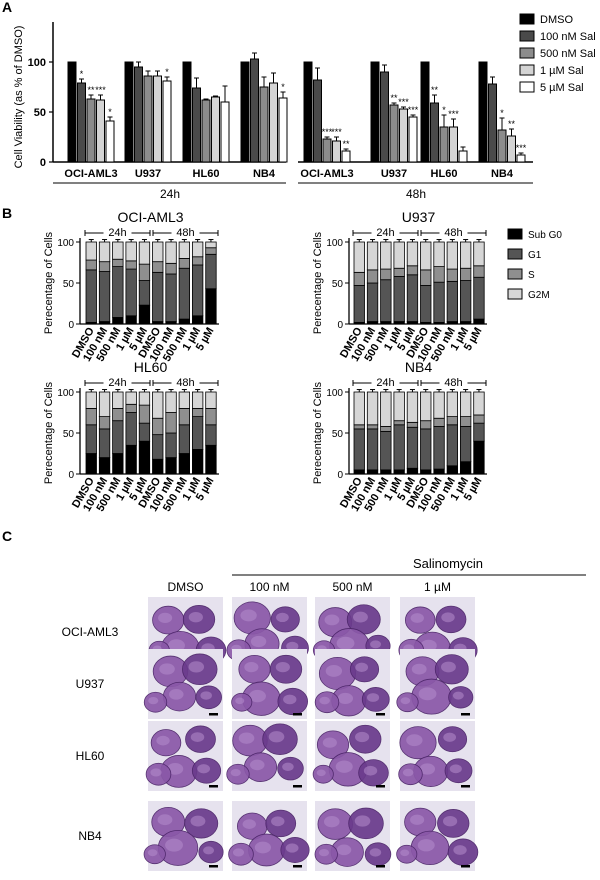 This screenshot has height=880, width=600. I want to click on b-y-axis-title: Perecentage of Cells, so click(49, 432).